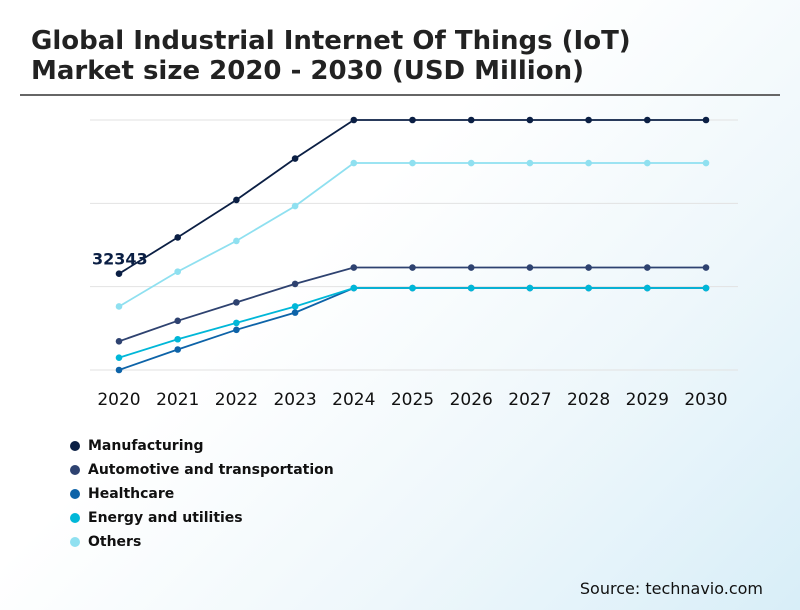  I want to click on legend-item: Automotive and transportation, so click(202, 470).